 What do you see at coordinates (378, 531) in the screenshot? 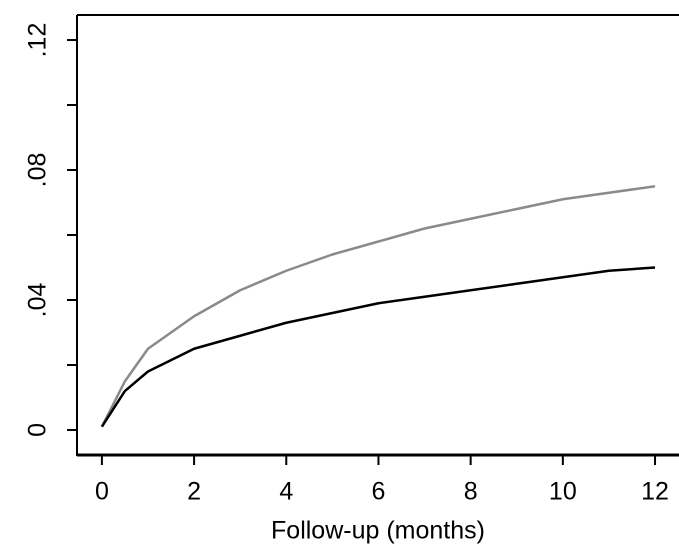
I see `x-axis-title: Follow-up (months)` at bounding box center [378, 531].